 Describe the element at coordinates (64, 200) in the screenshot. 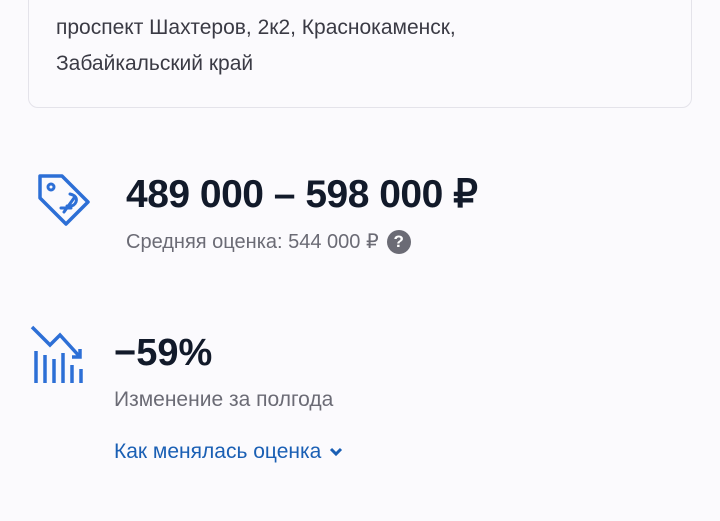

I see `price-tag-ruble-icon` at that location.